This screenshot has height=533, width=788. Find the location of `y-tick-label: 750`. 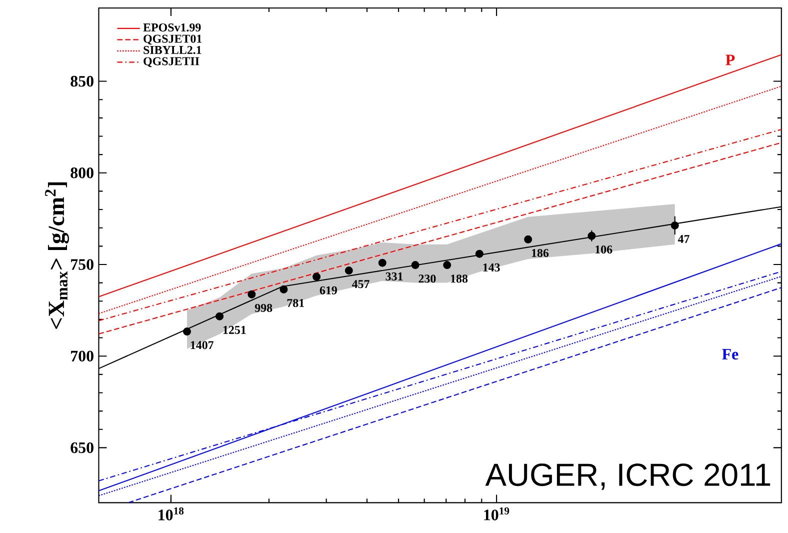

y-tick-label: 750 is located at coordinates (82, 264).